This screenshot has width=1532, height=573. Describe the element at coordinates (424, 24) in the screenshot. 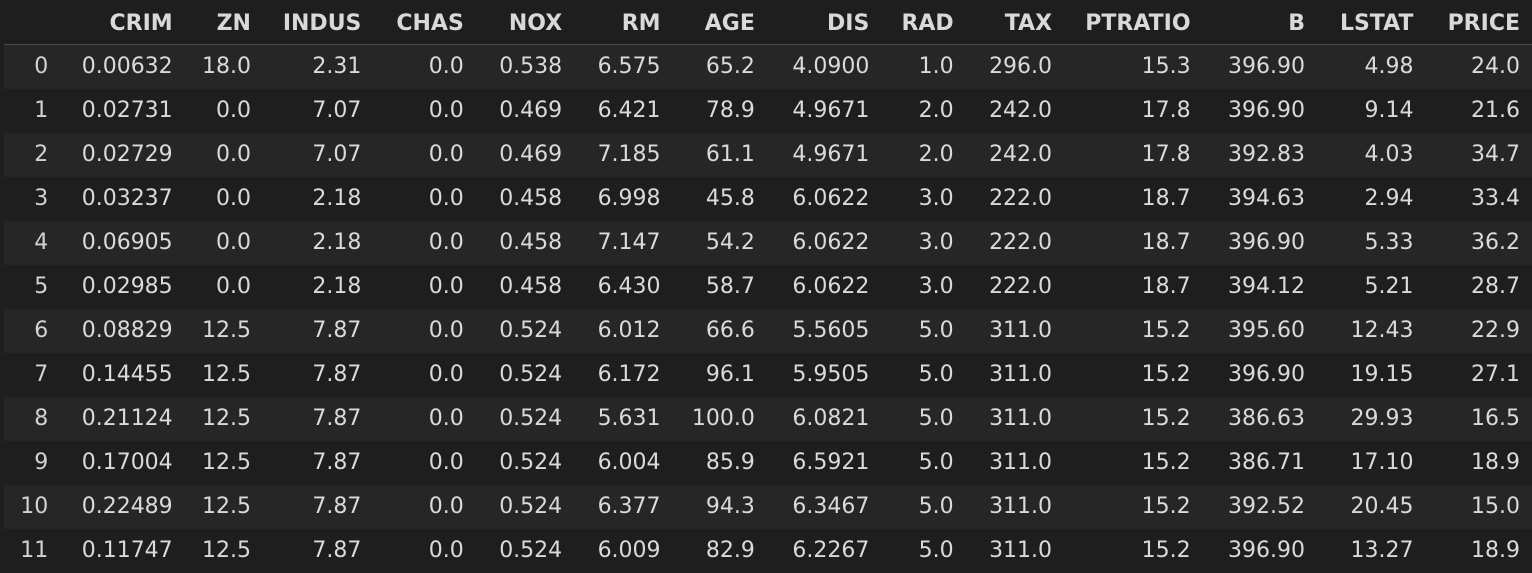

I see `column-header-chas: CHAS` at that location.